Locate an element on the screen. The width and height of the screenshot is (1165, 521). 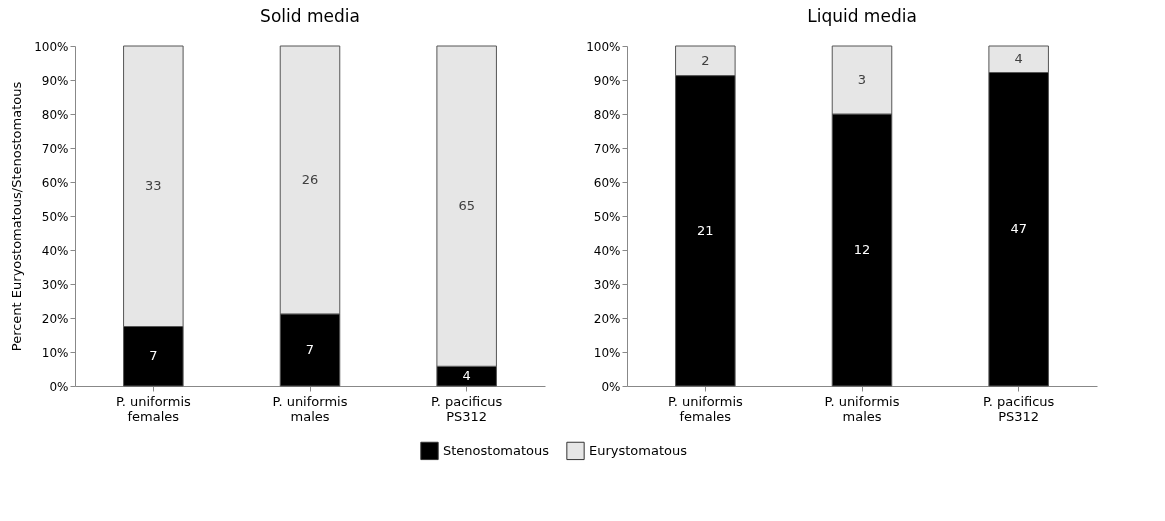
y-axis-title: Percent Euryostomatous/Stenostomatous is located at coordinates (17, 216).